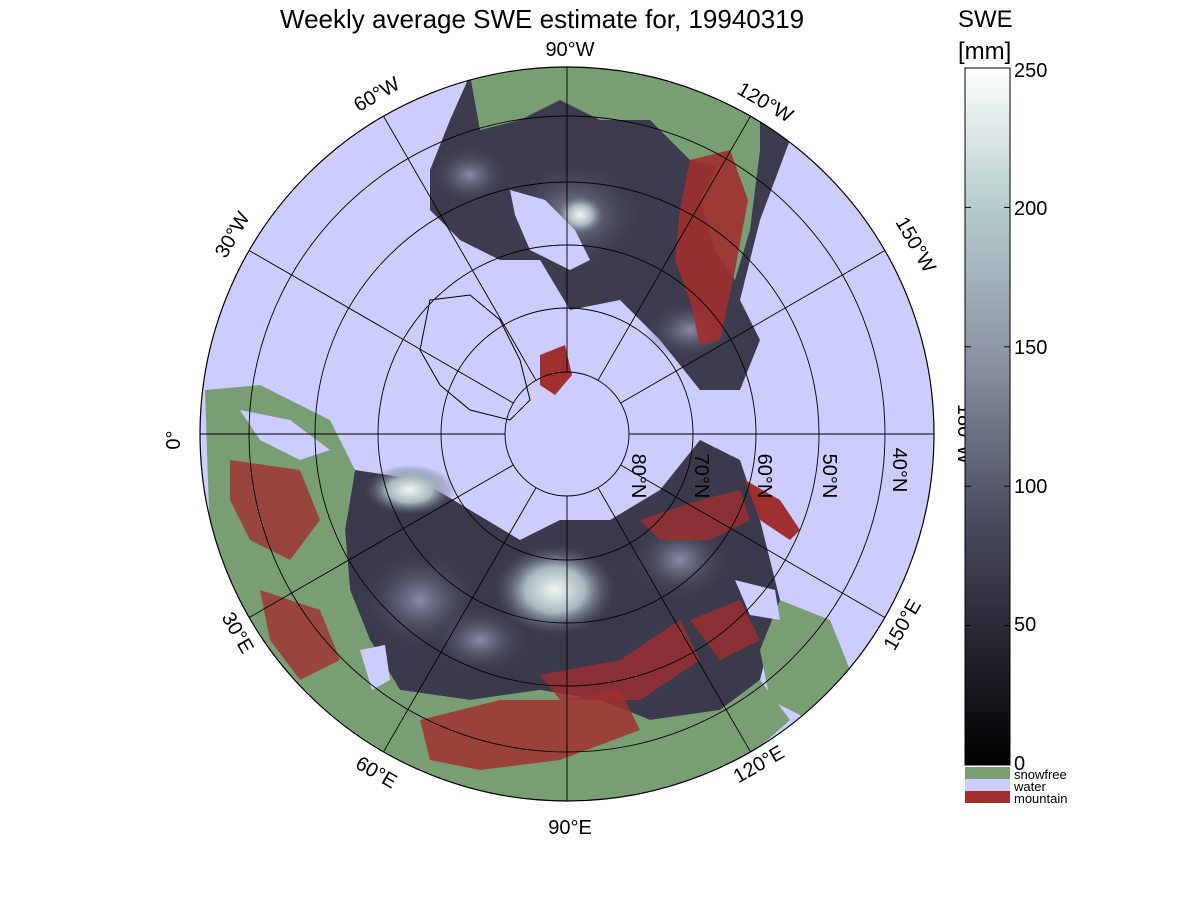  What do you see at coordinates (899, 470) in the screenshot?
I see `lat-label-40n: 40°N` at bounding box center [899, 470].